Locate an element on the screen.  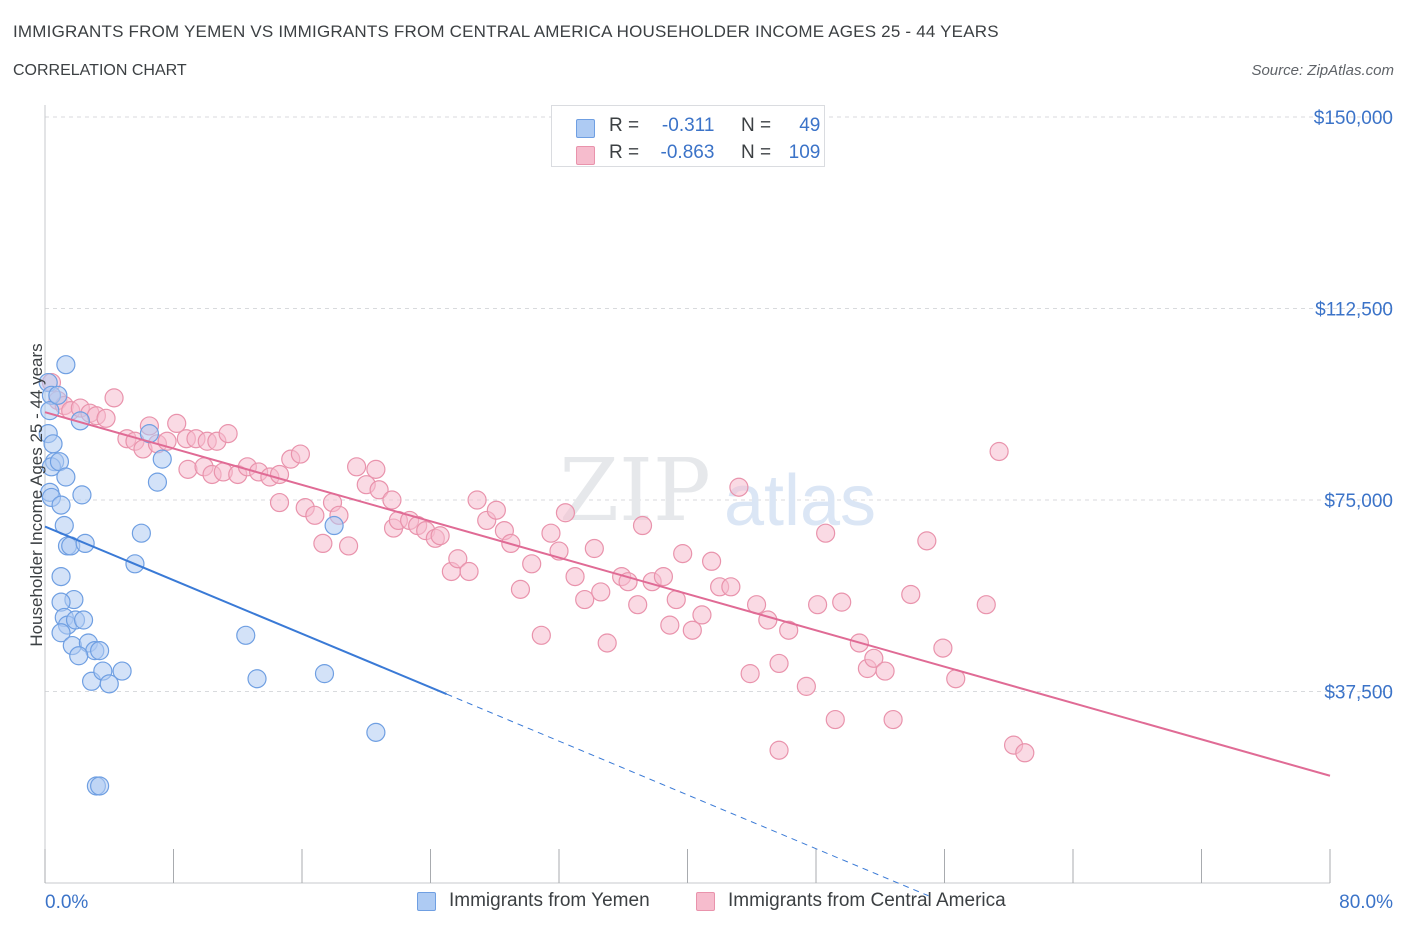
y-tick-label: $37,500 is located at coordinates (1358, 693).